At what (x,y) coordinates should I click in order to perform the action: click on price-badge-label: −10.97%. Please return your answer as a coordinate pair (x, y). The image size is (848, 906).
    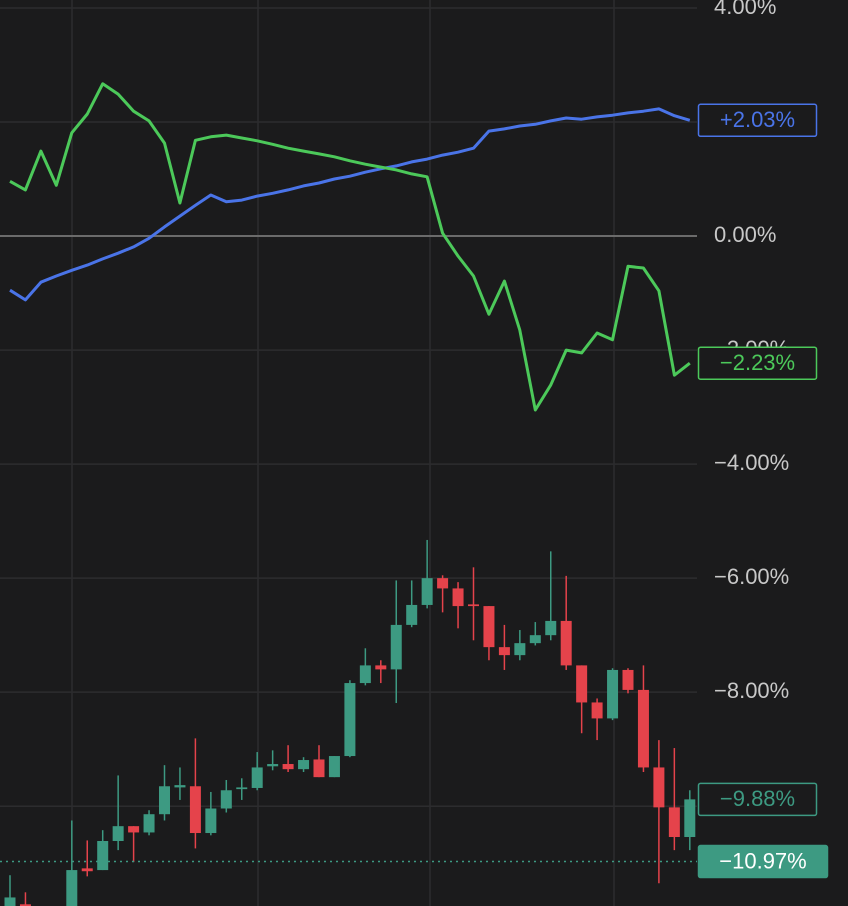
    Looking at the image, I should click on (762, 860).